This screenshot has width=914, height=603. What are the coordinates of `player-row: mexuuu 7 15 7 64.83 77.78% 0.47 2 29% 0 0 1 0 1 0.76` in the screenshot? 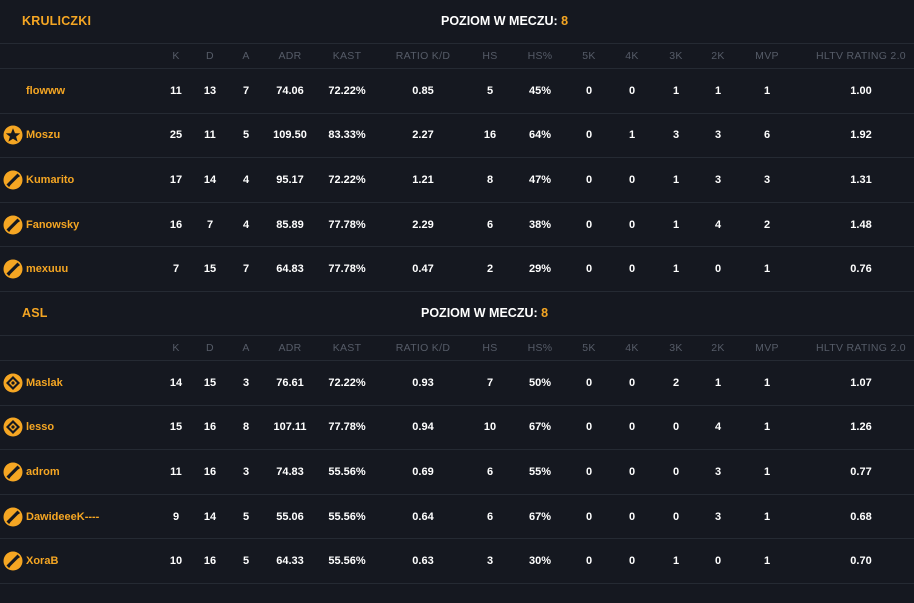 It's located at (457, 269).